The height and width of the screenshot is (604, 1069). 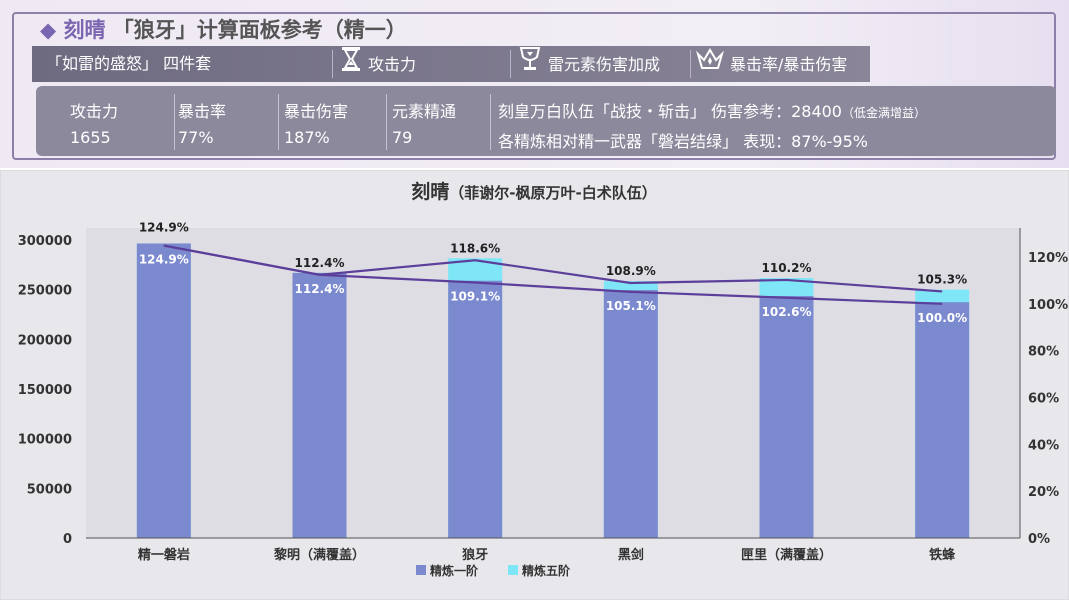 I want to click on crown-icon, so click(x=710, y=65).